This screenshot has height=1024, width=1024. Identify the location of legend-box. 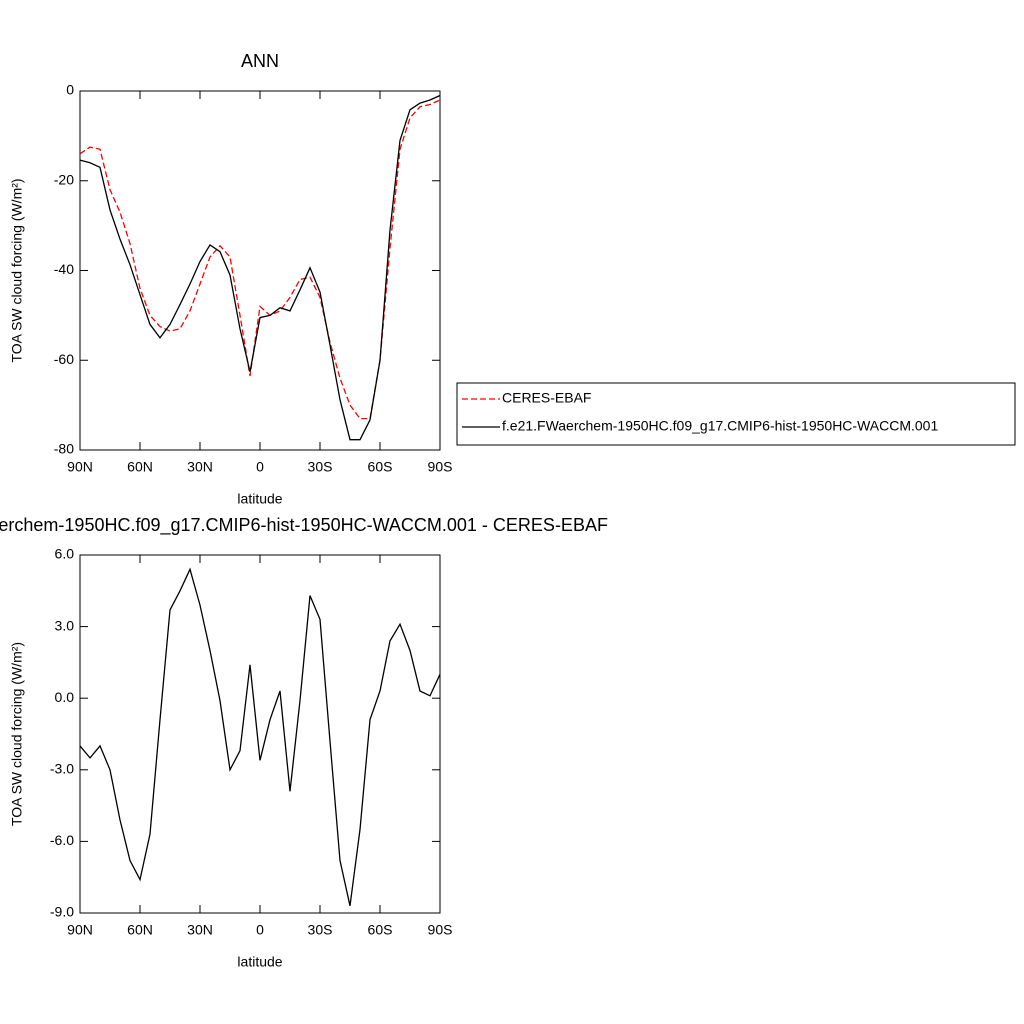
(736, 414).